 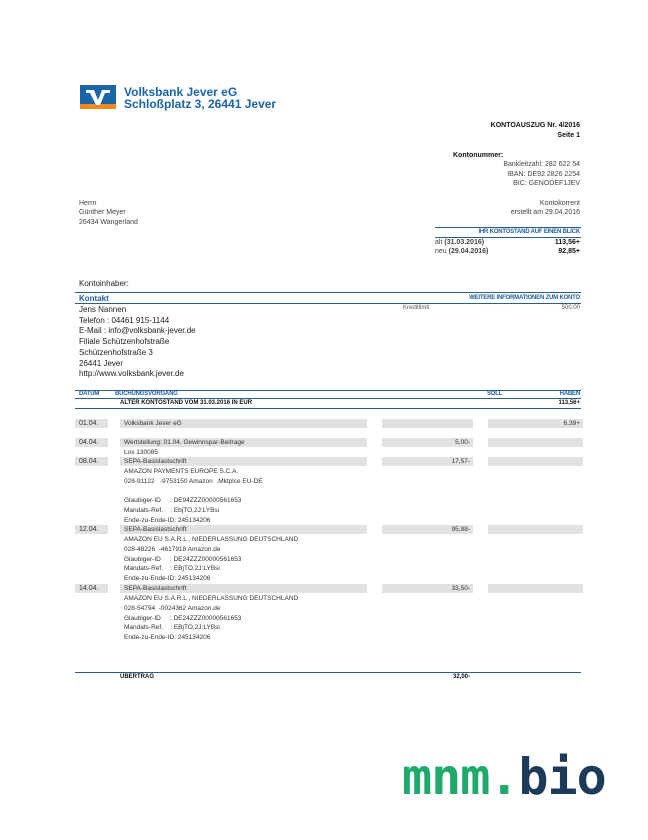 What do you see at coordinates (116, 352) in the screenshot?
I see `contact-line: Schützenhofstraße 3` at bounding box center [116, 352].